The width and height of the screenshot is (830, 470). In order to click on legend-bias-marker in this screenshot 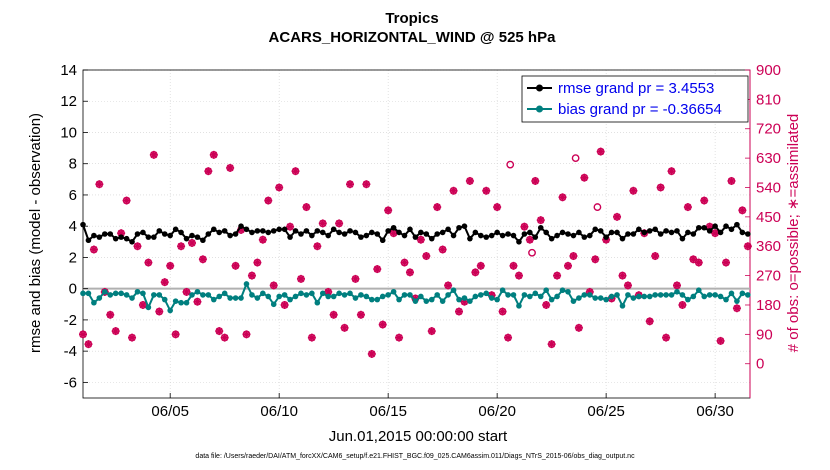, I will do `click(539, 109)`.